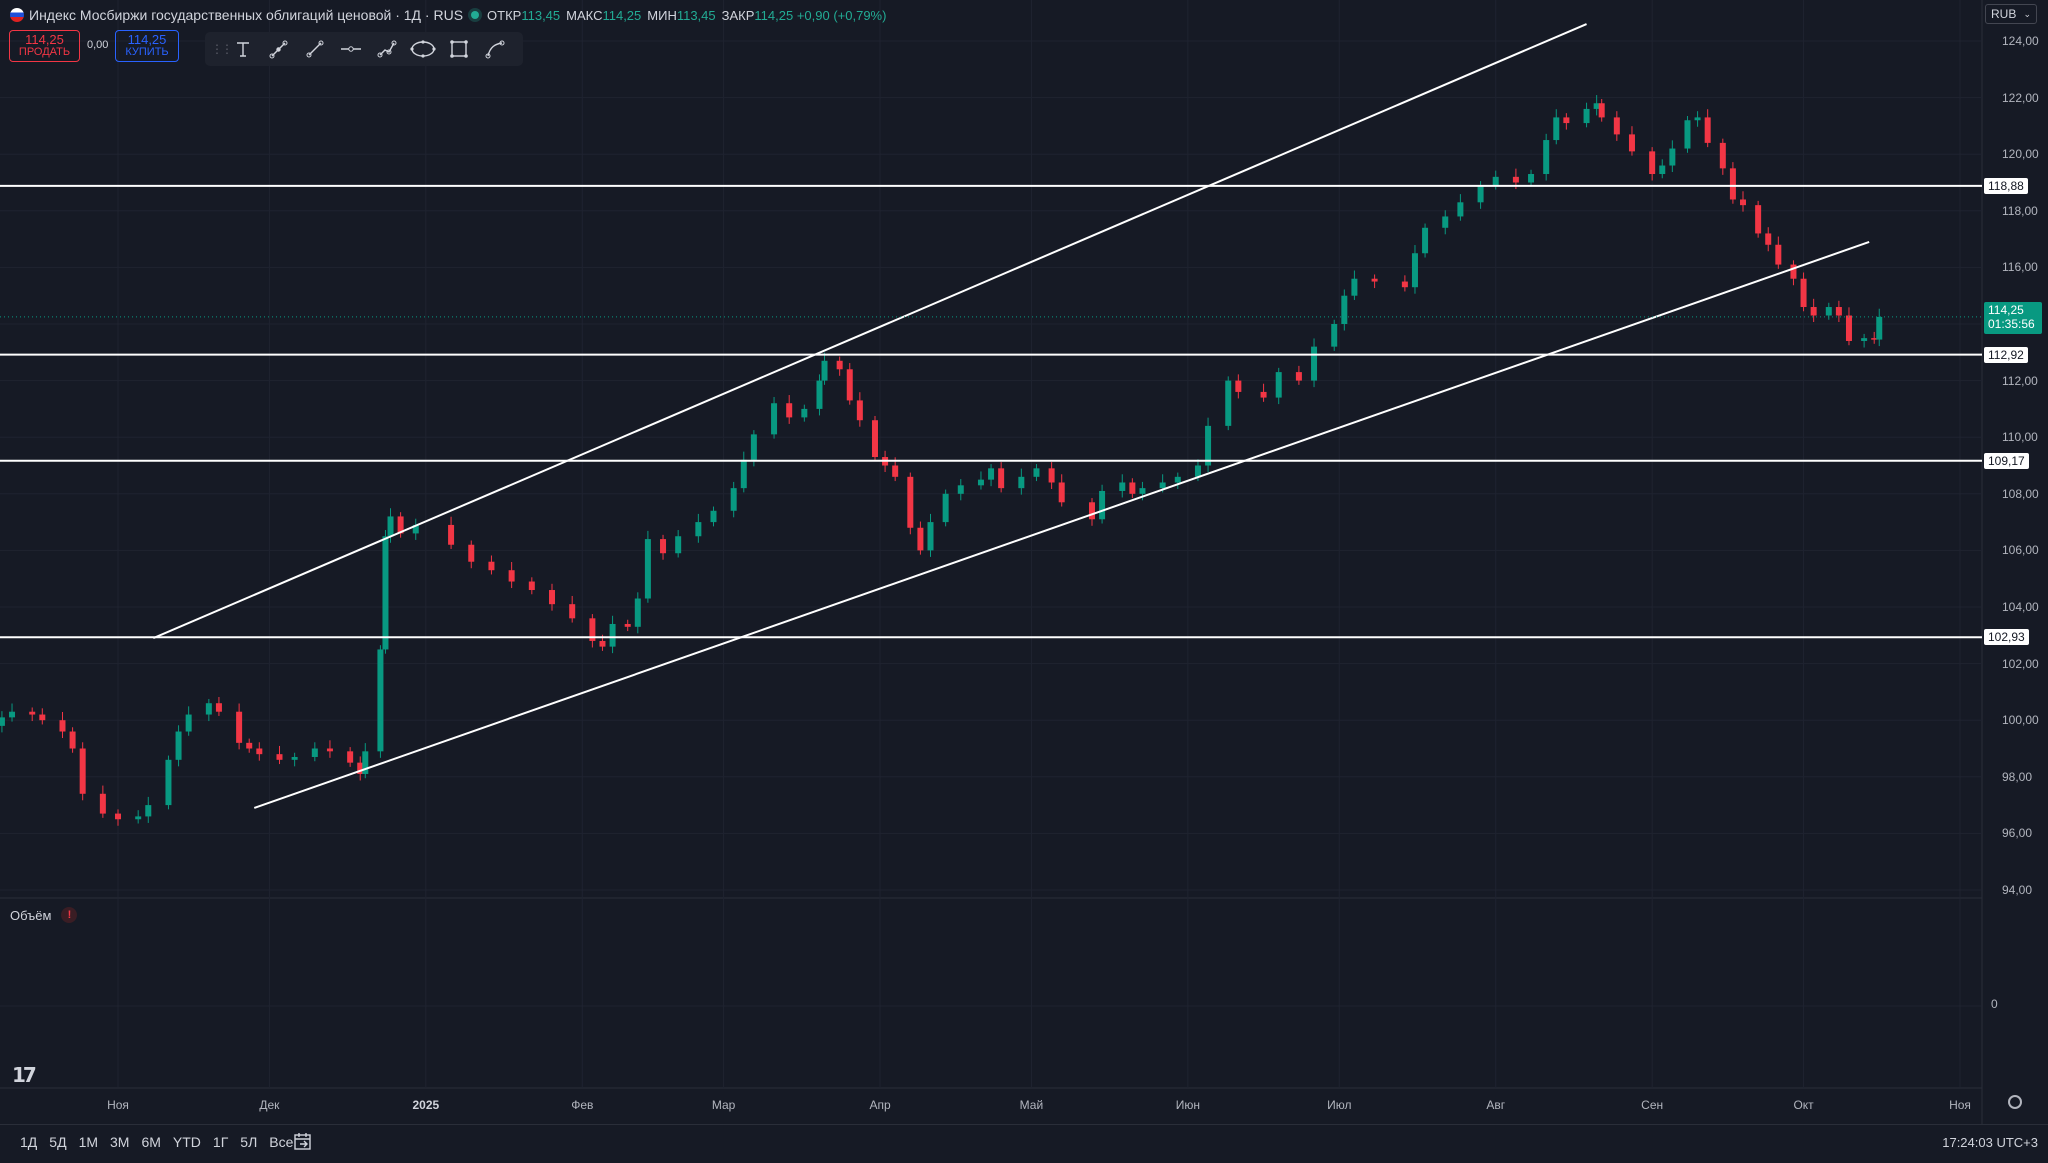 The image size is (2048, 1163). I want to click on range-button: 5Д, so click(58, 1142).